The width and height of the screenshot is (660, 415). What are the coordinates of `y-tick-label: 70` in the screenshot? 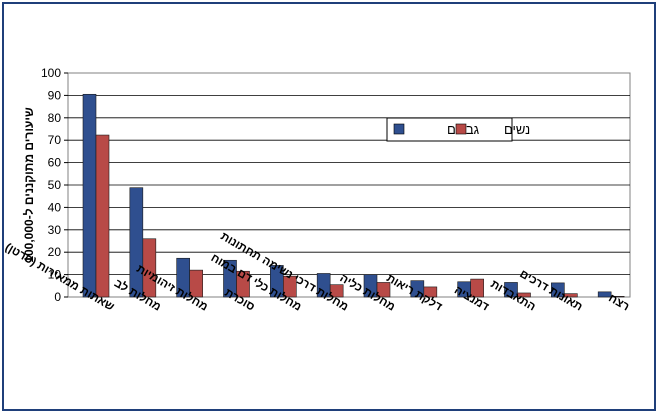 It's located at (55, 140).